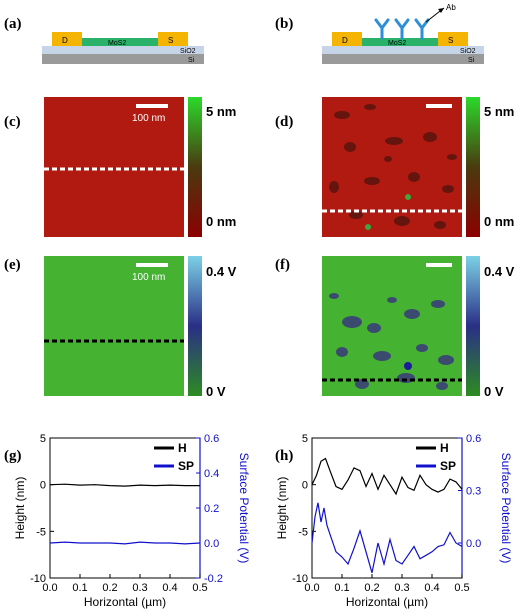  What do you see at coordinates (195, 167) in the screenshot?
I see `height-colorbar-c` at bounding box center [195, 167].